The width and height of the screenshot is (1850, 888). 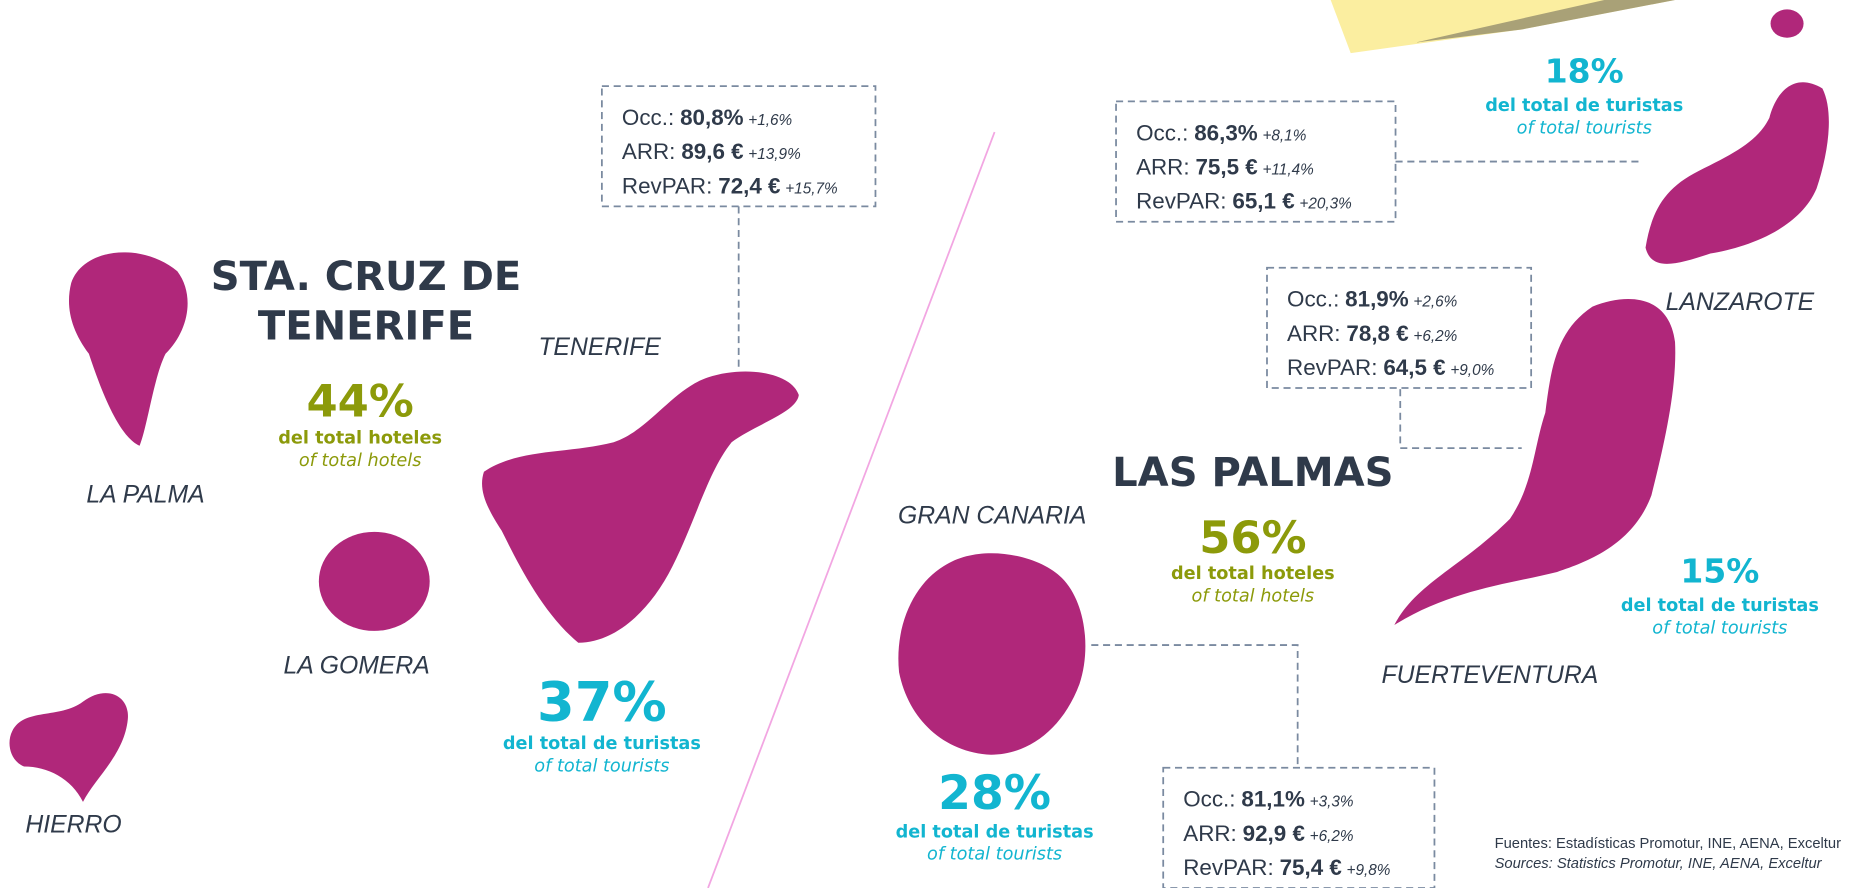 I want to click on stat-change: +13,9%, so click(x=774, y=154).